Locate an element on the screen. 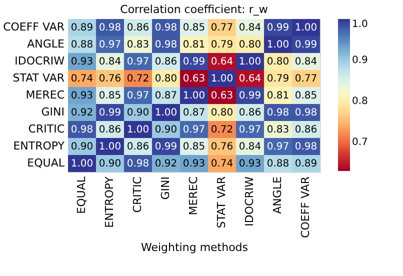 This screenshot has height=276, width=403. chart-title: Correlation coefficient: r_w is located at coordinates (194, 9).